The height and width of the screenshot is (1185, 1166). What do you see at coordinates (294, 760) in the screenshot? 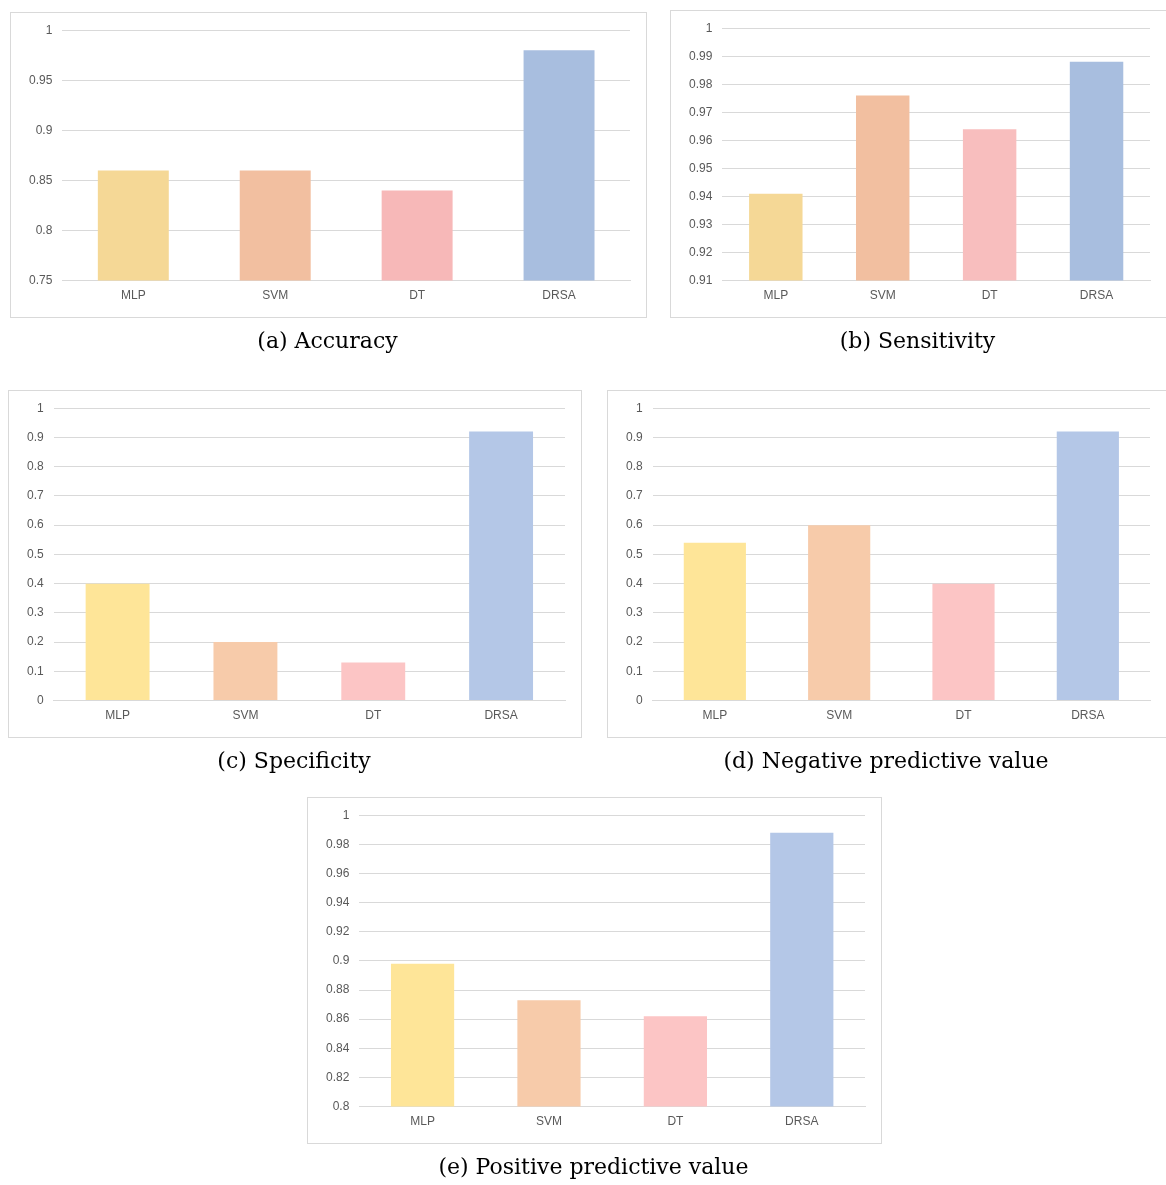
I see `text: (c) Specificity` at bounding box center [294, 760].